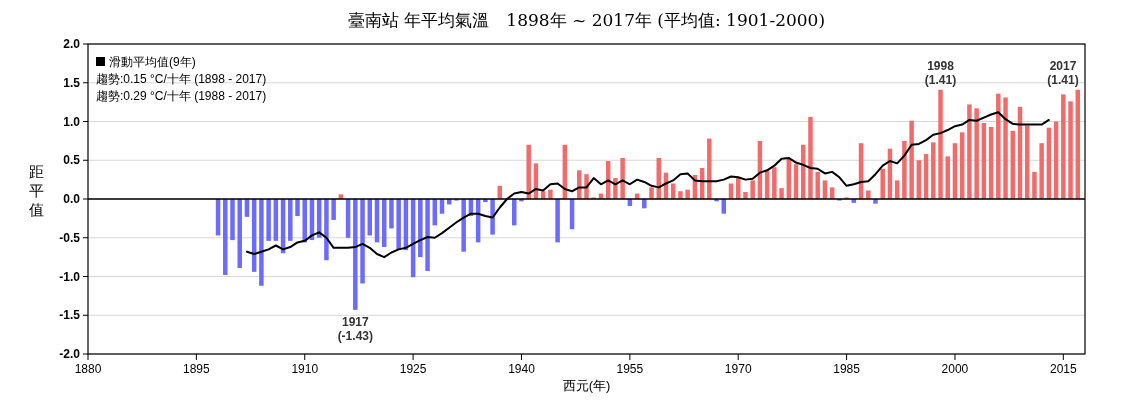 This screenshot has width=1142, height=418. What do you see at coordinates (355, 328) in the screenshot?
I see `annotation: 1917 (-1.43)` at bounding box center [355, 328].